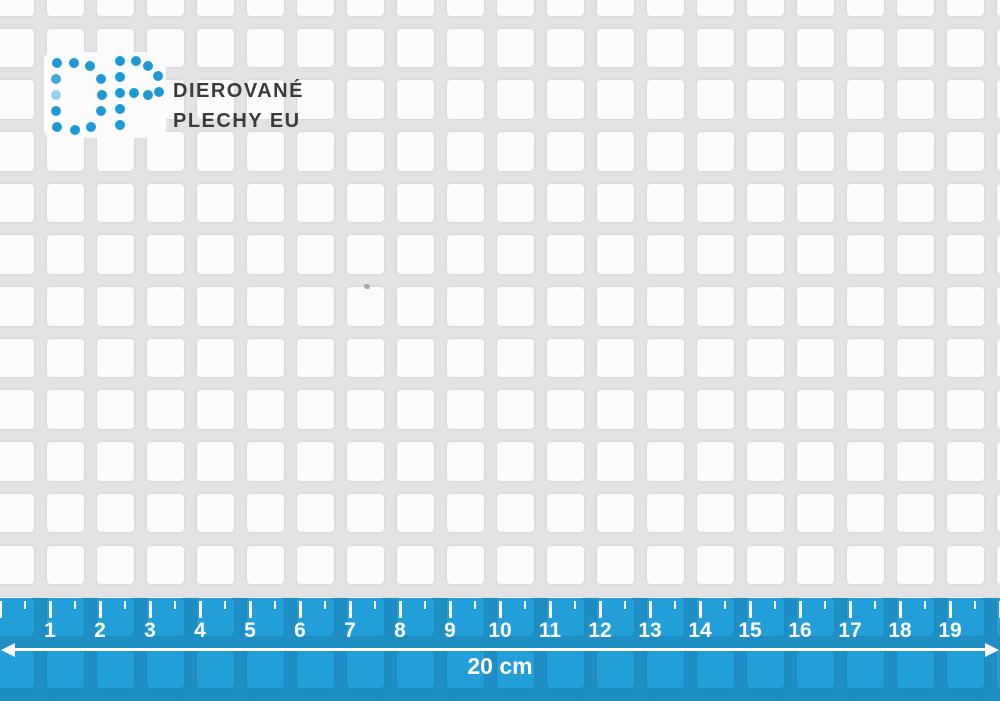 The width and height of the screenshot is (1000, 701). I want to click on ruler-number: 13, so click(650, 630).